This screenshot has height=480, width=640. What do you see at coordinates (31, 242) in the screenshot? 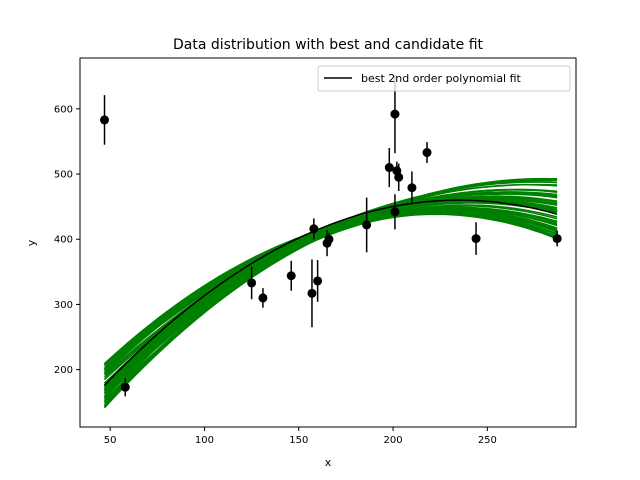
I see `y-axis-label: y` at bounding box center [31, 242].